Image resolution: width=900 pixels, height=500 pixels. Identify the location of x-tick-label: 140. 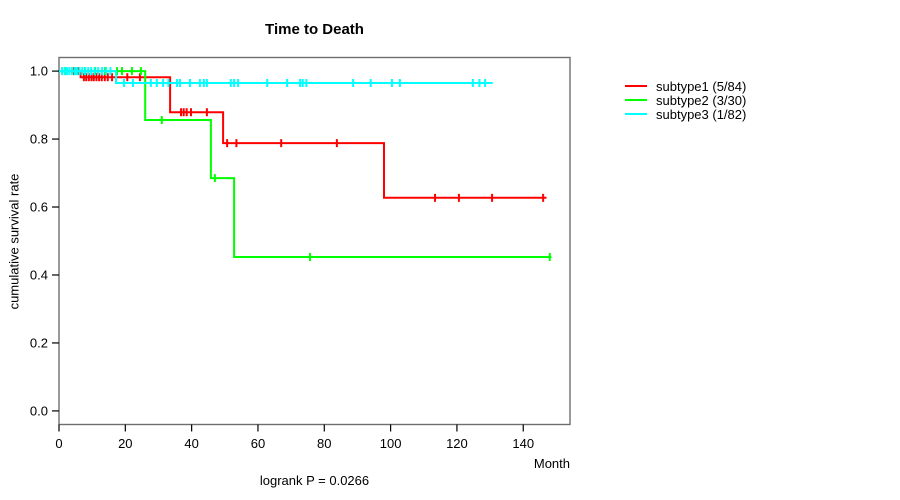
(523, 443).